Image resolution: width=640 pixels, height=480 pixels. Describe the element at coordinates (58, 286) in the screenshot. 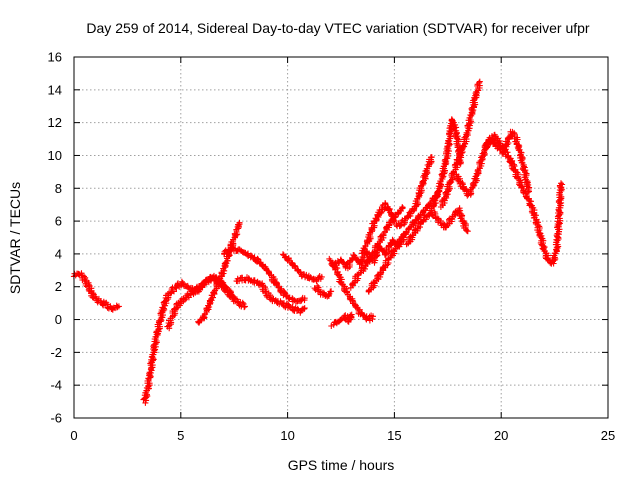

I see `y-tick-label: 2` at that location.